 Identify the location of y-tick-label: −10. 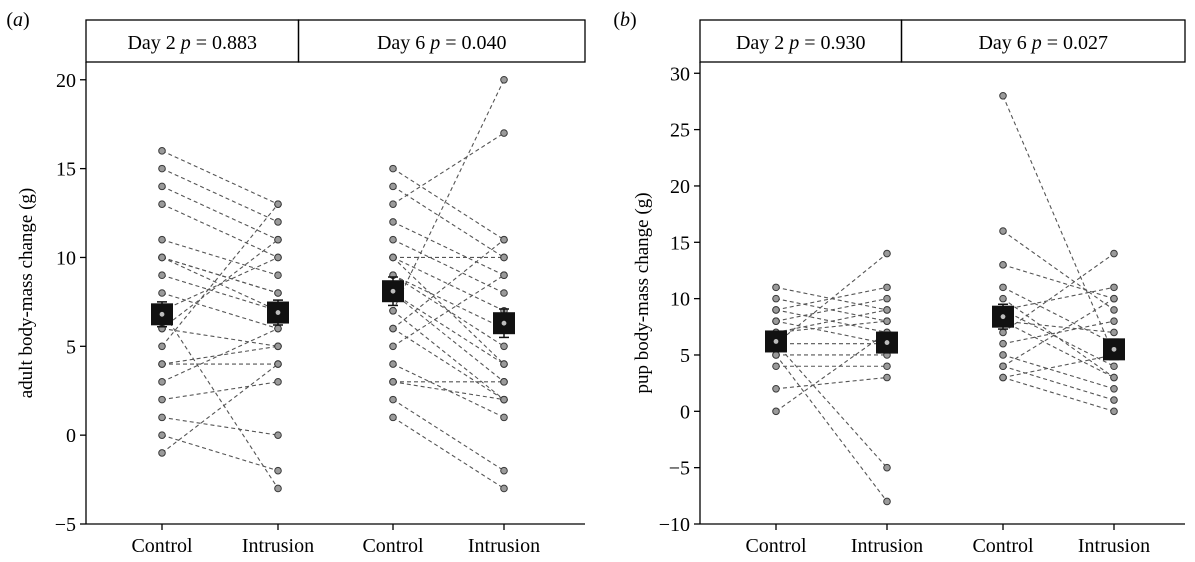
(674, 525).